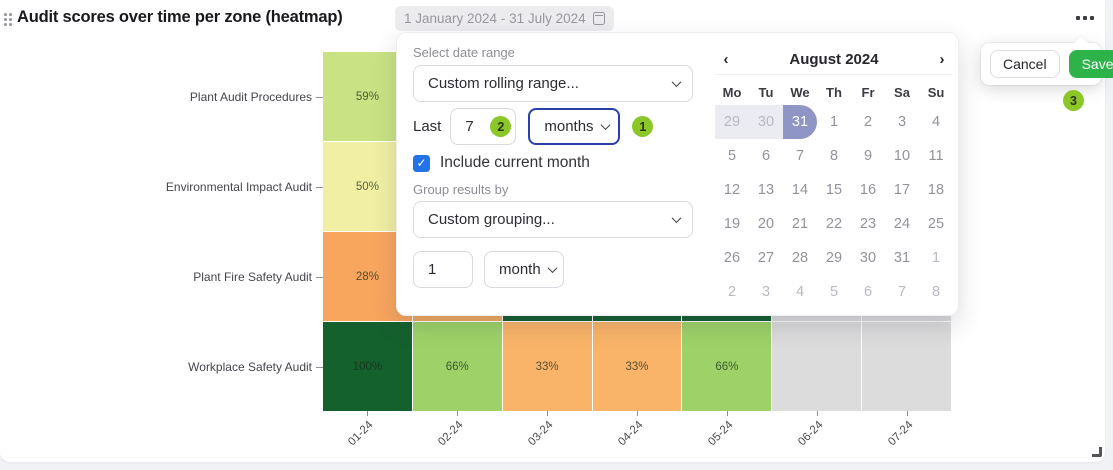 Image resolution: width=1113 pixels, height=470 pixels. Describe the element at coordinates (569, 126) in the screenshot. I see `last-unit-value: months` at that location.